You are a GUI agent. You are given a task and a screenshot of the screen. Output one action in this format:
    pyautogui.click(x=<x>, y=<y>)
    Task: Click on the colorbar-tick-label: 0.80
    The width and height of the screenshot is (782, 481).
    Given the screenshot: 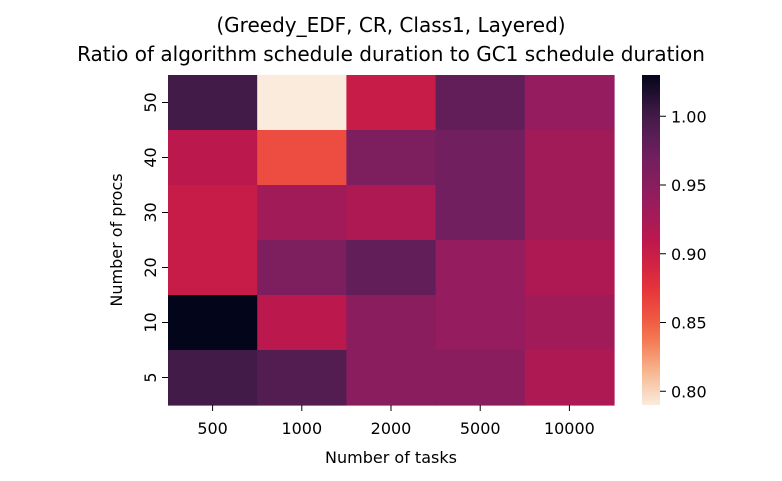 What is the action you would take?
    pyautogui.click(x=689, y=391)
    